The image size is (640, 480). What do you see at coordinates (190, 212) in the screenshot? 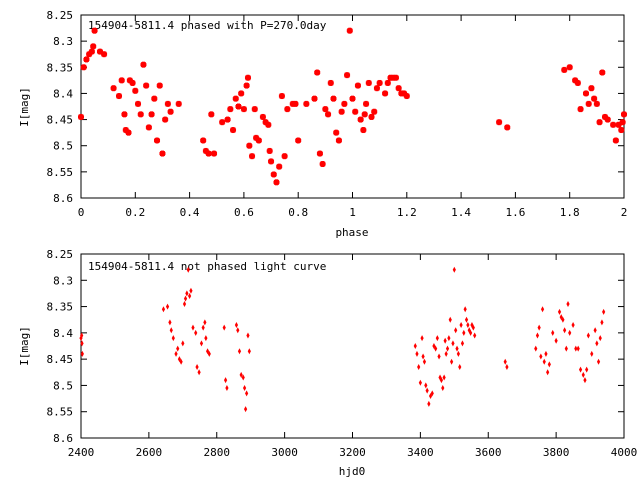
I see `x-tick-label: 0.4` at bounding box center [190, 212].